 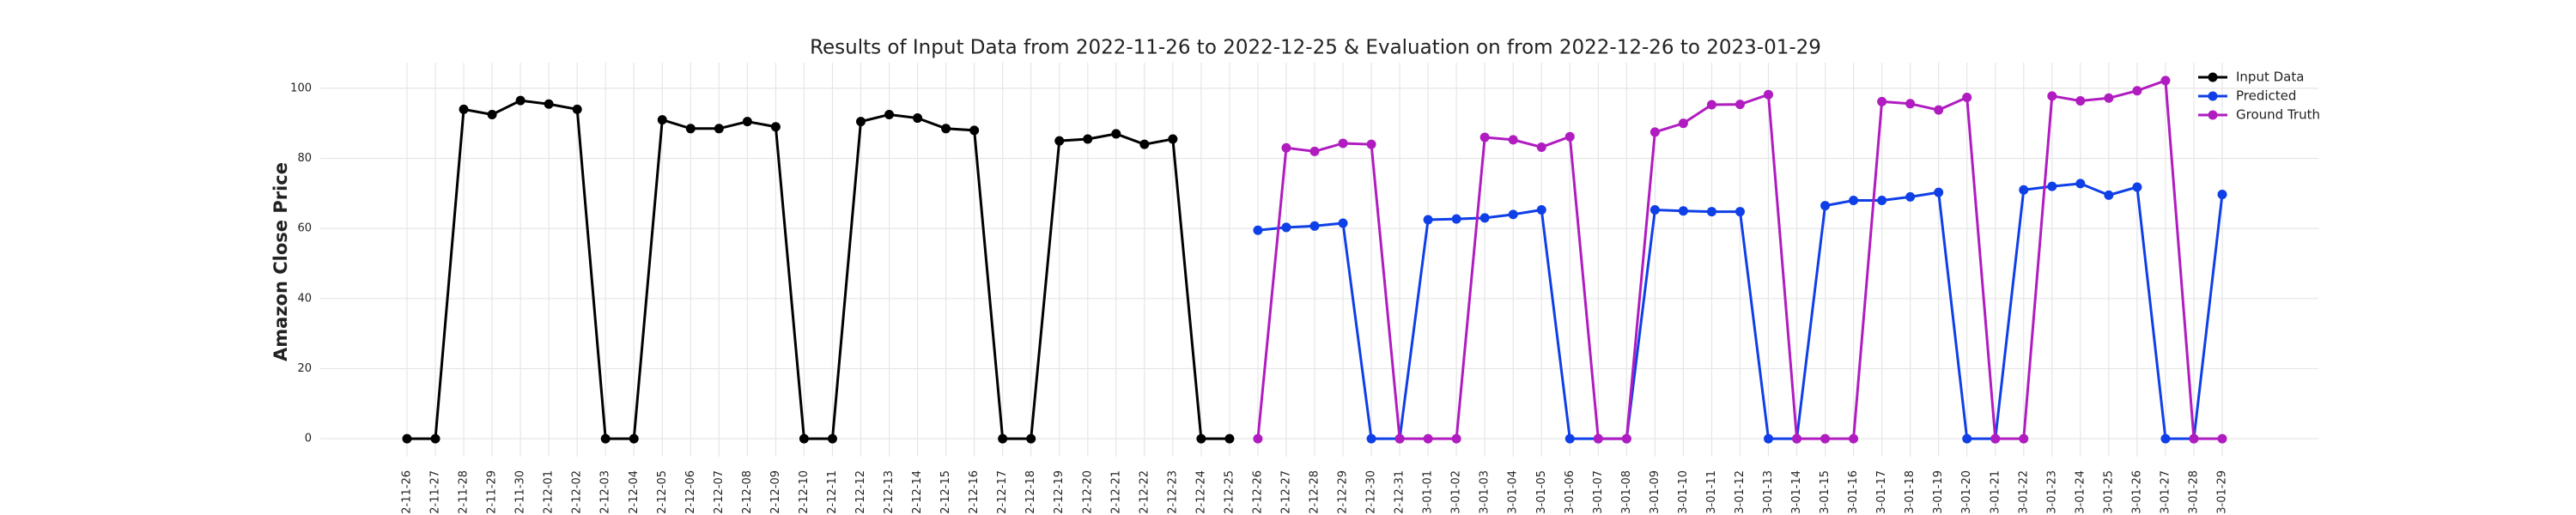 What do you see at coordinates (1826, 492) in the screenshot?
I see `x-tick-label: 2023-01-15` at bounding box center [1826, 492].